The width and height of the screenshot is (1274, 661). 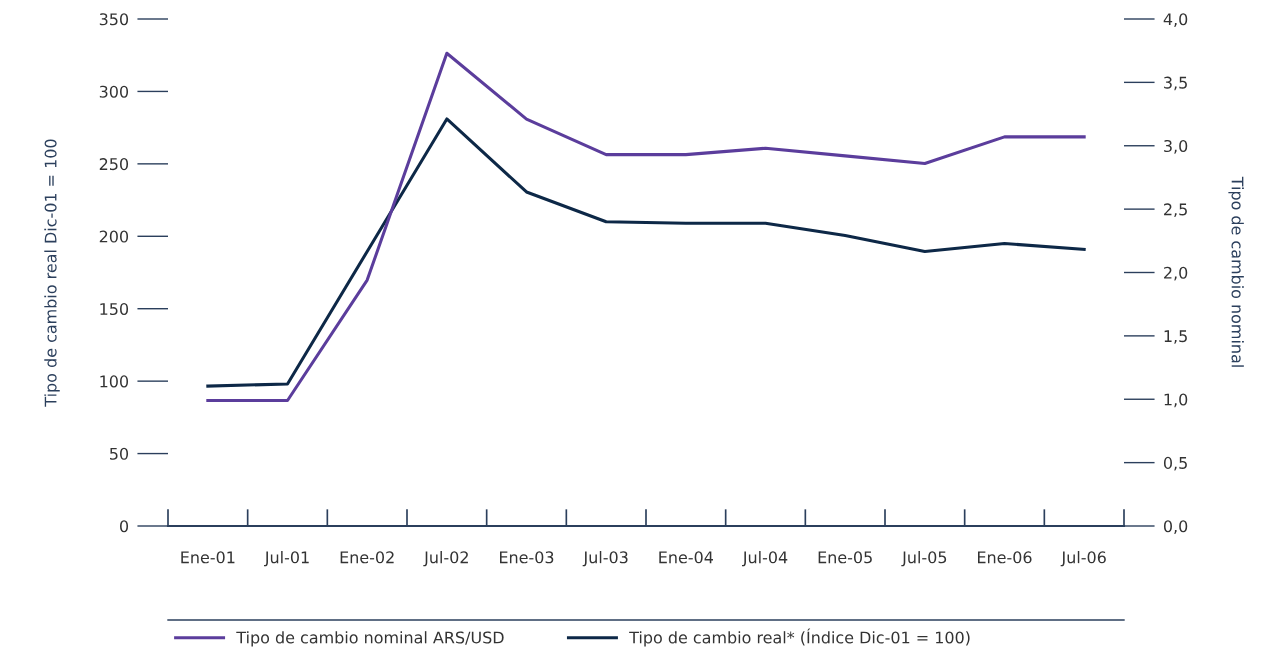 What do you see at coordinates (686, 557) in the screenshot?
I see `x-tick-label: Ene-04` at bounding box center [686, 557].